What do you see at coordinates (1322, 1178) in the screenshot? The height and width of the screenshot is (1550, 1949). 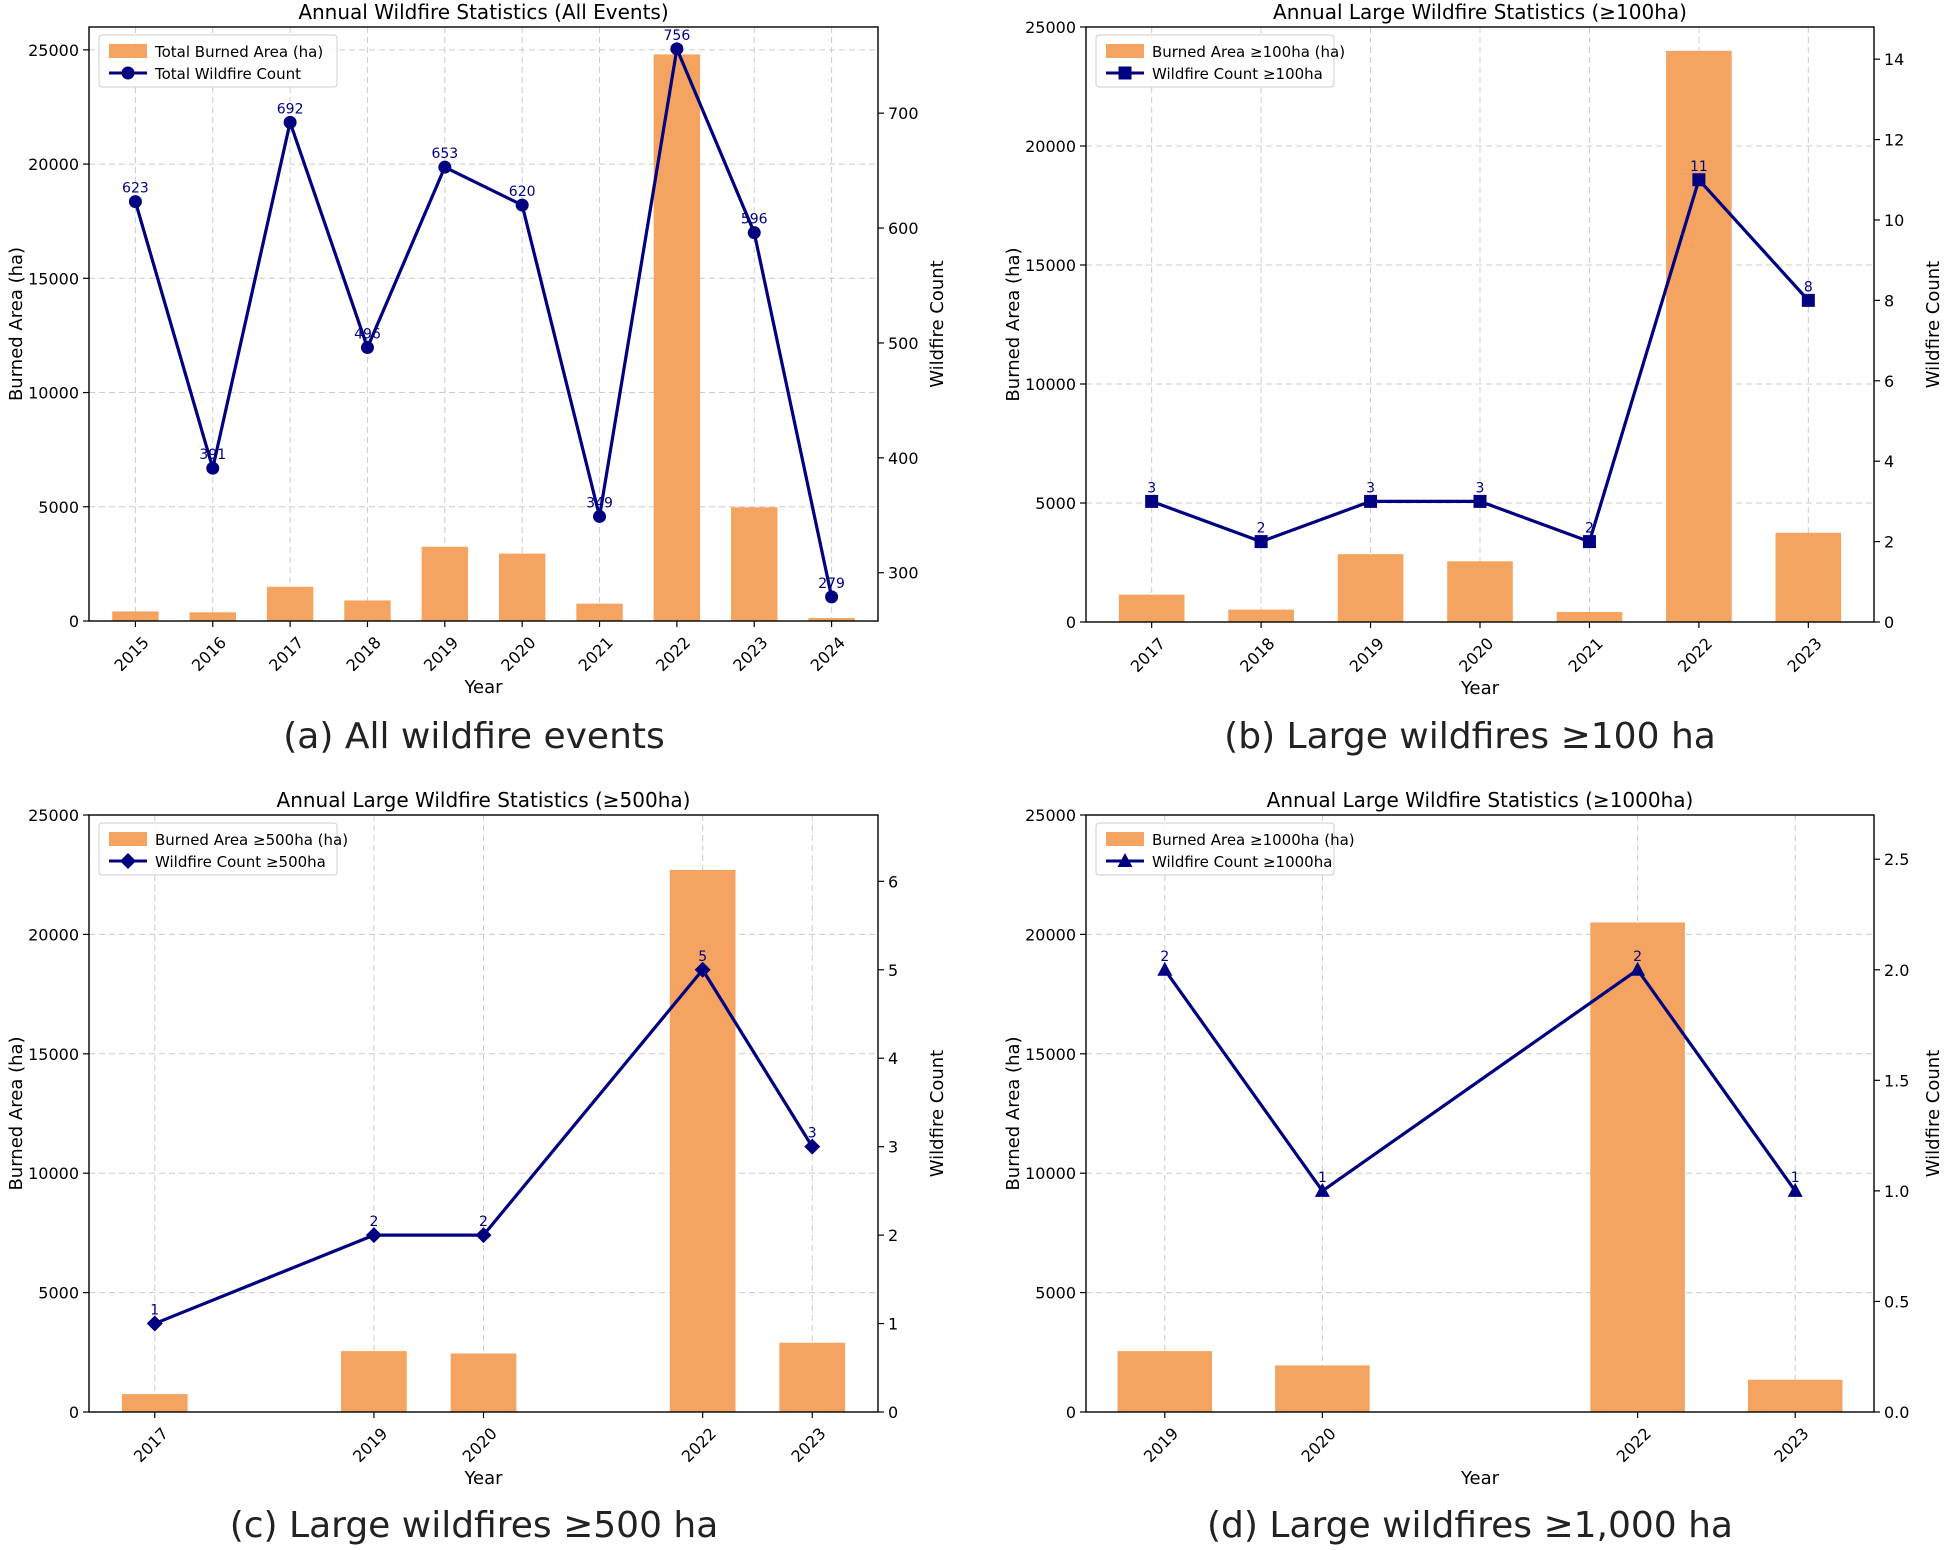 I see `data-label: 1` at bounding box center [1322, 1178].